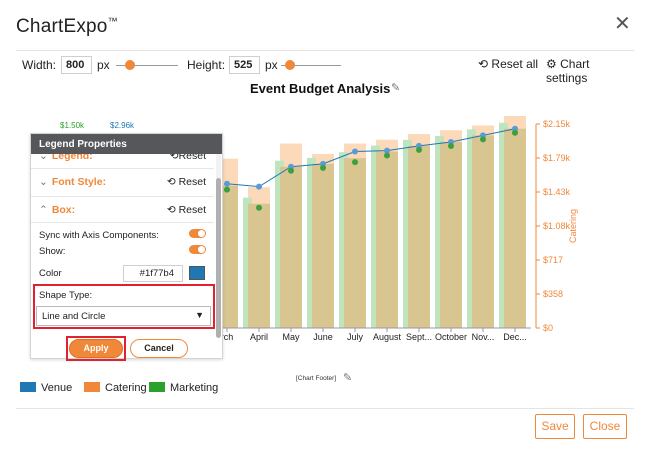 This screenshot has height=461, width=650. What do you see at coordinates (311, 65) in the screenshot?
I see `height-slider` at bounding box center [311, 65].